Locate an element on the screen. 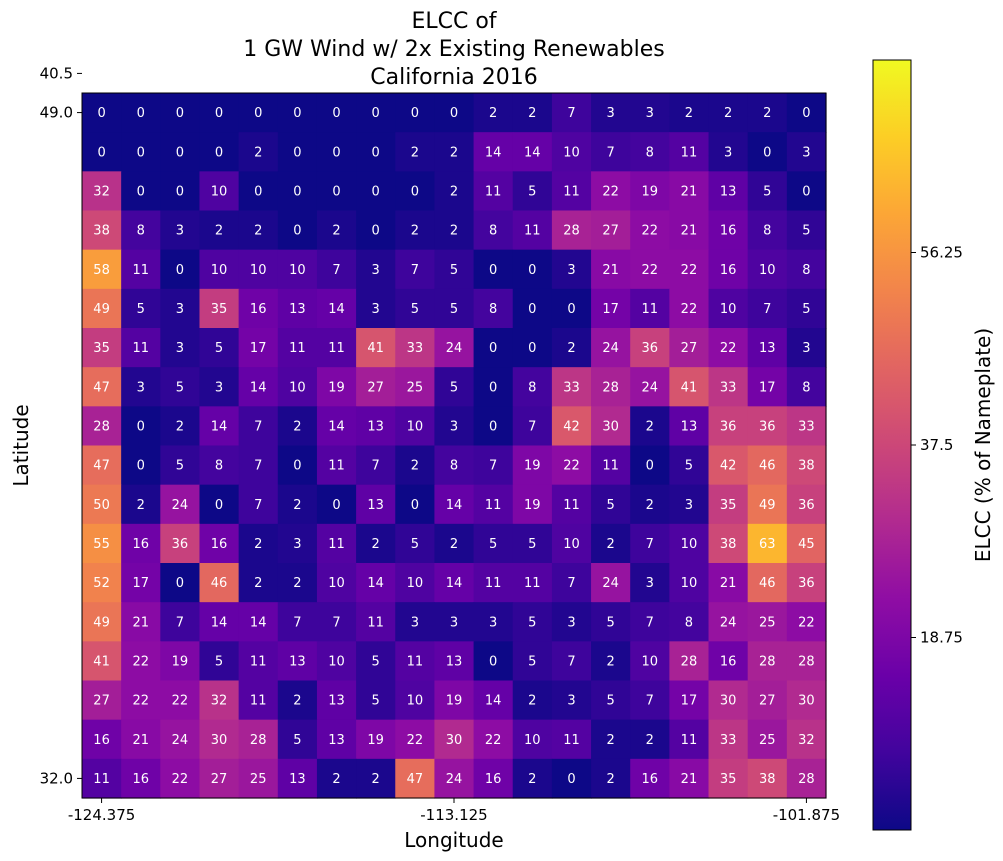 This screenshot has height=861, width=1003. cell-value-label: 52 is located at coordinates (101, 583).